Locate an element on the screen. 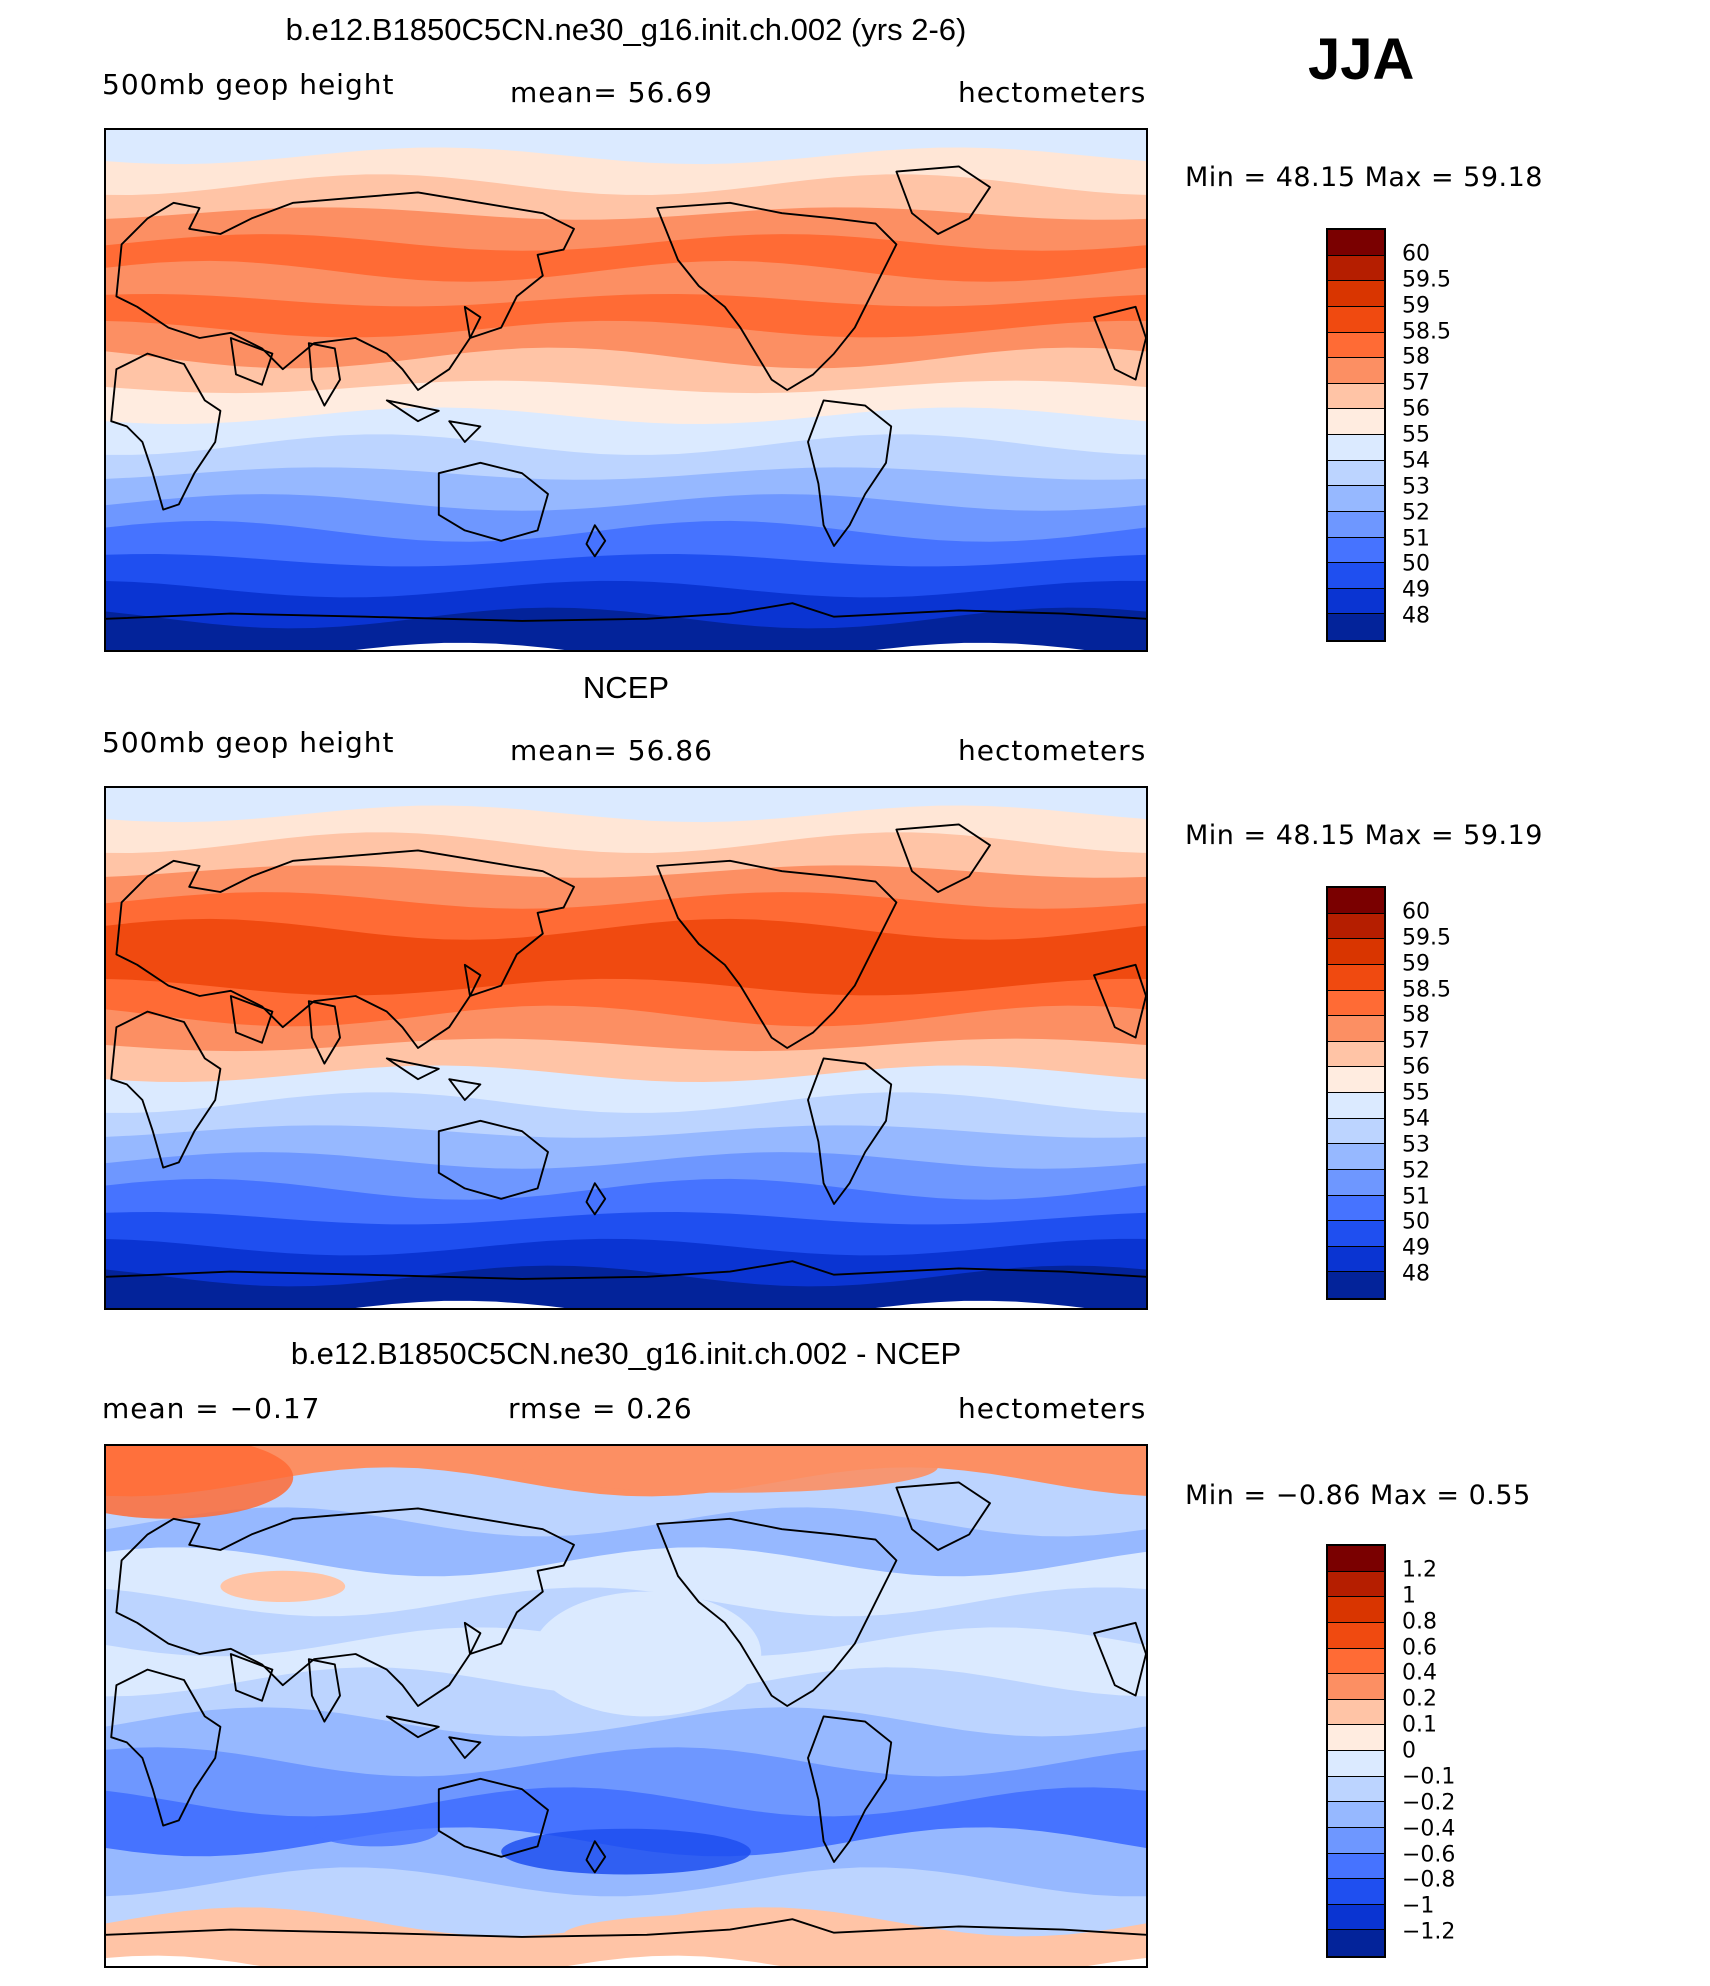 The image size is (1710, 1986). colorbar-label: 50 is located at coordinates (1416, 1222).